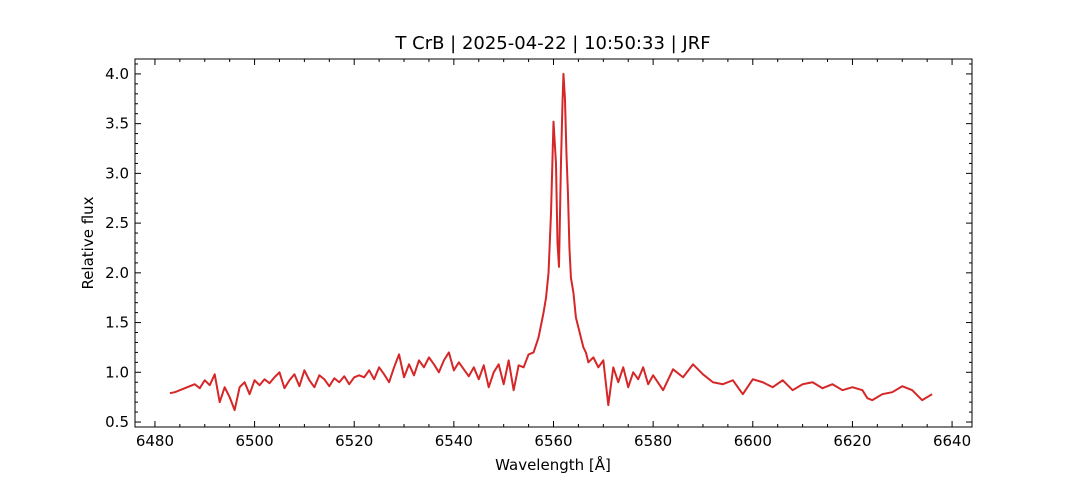 The width and height of the screenshot is (1080, 480). What do you see at coordinates (117, 223) in the screenshot?
I see `y-tick-label: 2.5` at bounding box center [117, 223].